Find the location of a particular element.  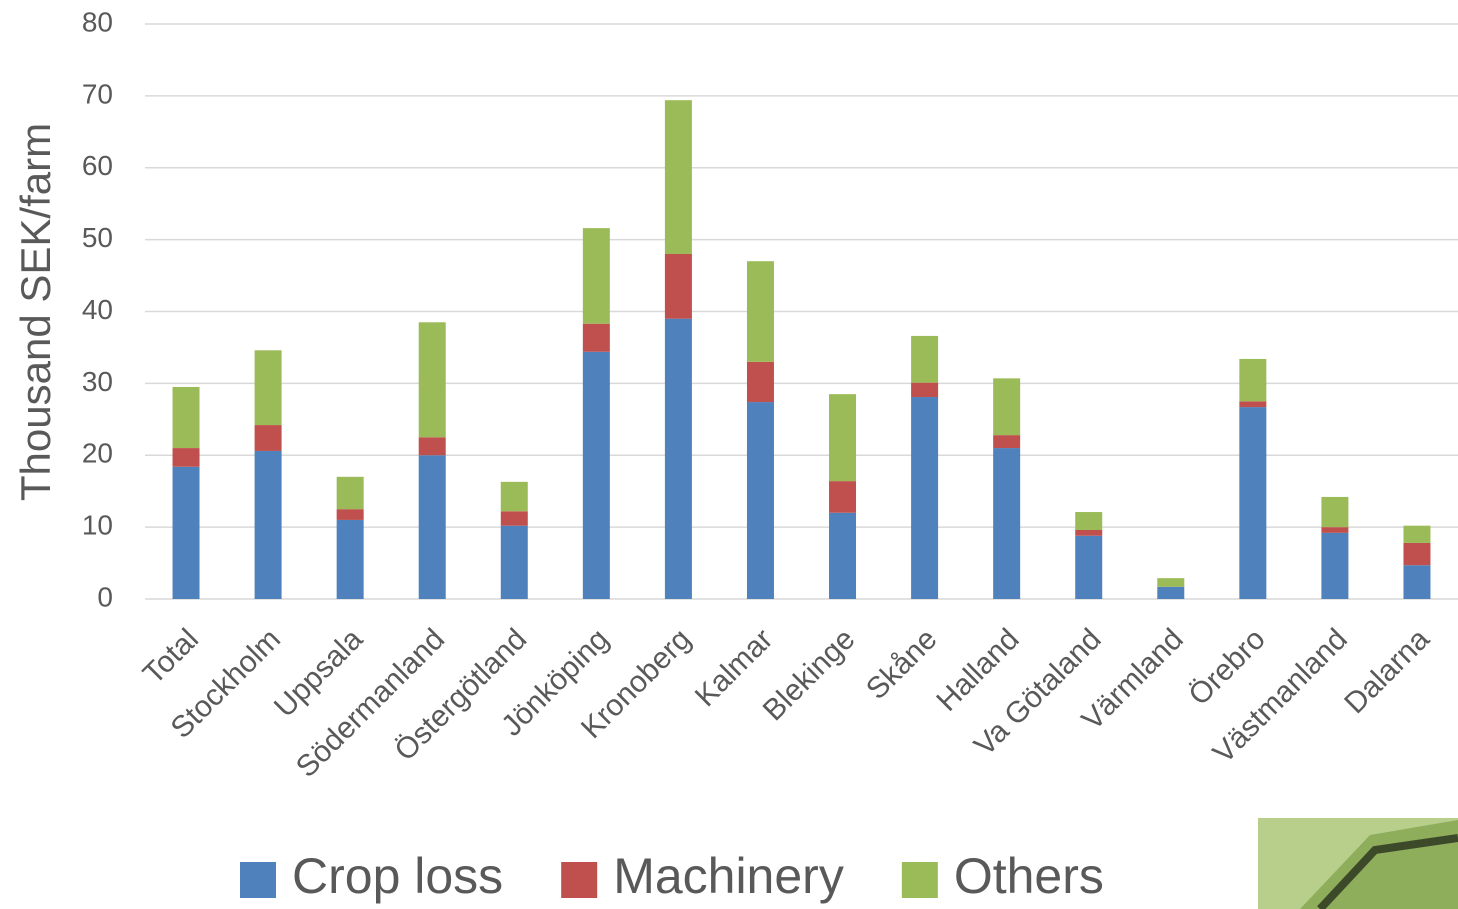

x-tick-label: Blekinge is located at coordinates (809, 675).